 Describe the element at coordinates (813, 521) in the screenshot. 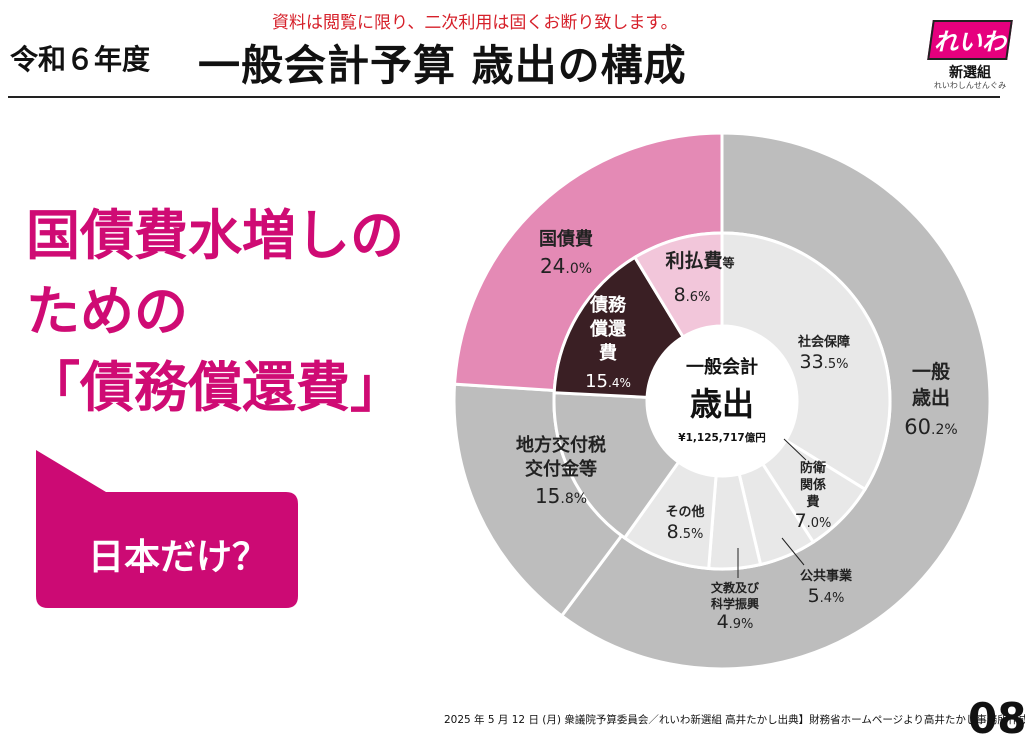

I see `label-inner-1-value: 7.0%` at that location.